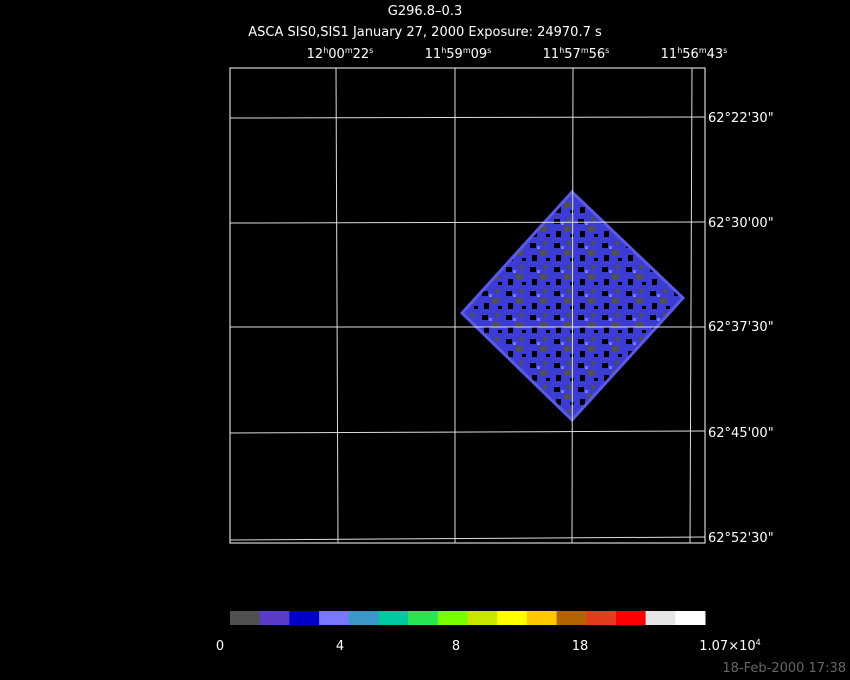 This screenshot has height=680, width=850. What do you see at coordinates (741, 538) in the screenshot?
I see `dec-label: 62°52'30"` at bounding box center [741, 538].